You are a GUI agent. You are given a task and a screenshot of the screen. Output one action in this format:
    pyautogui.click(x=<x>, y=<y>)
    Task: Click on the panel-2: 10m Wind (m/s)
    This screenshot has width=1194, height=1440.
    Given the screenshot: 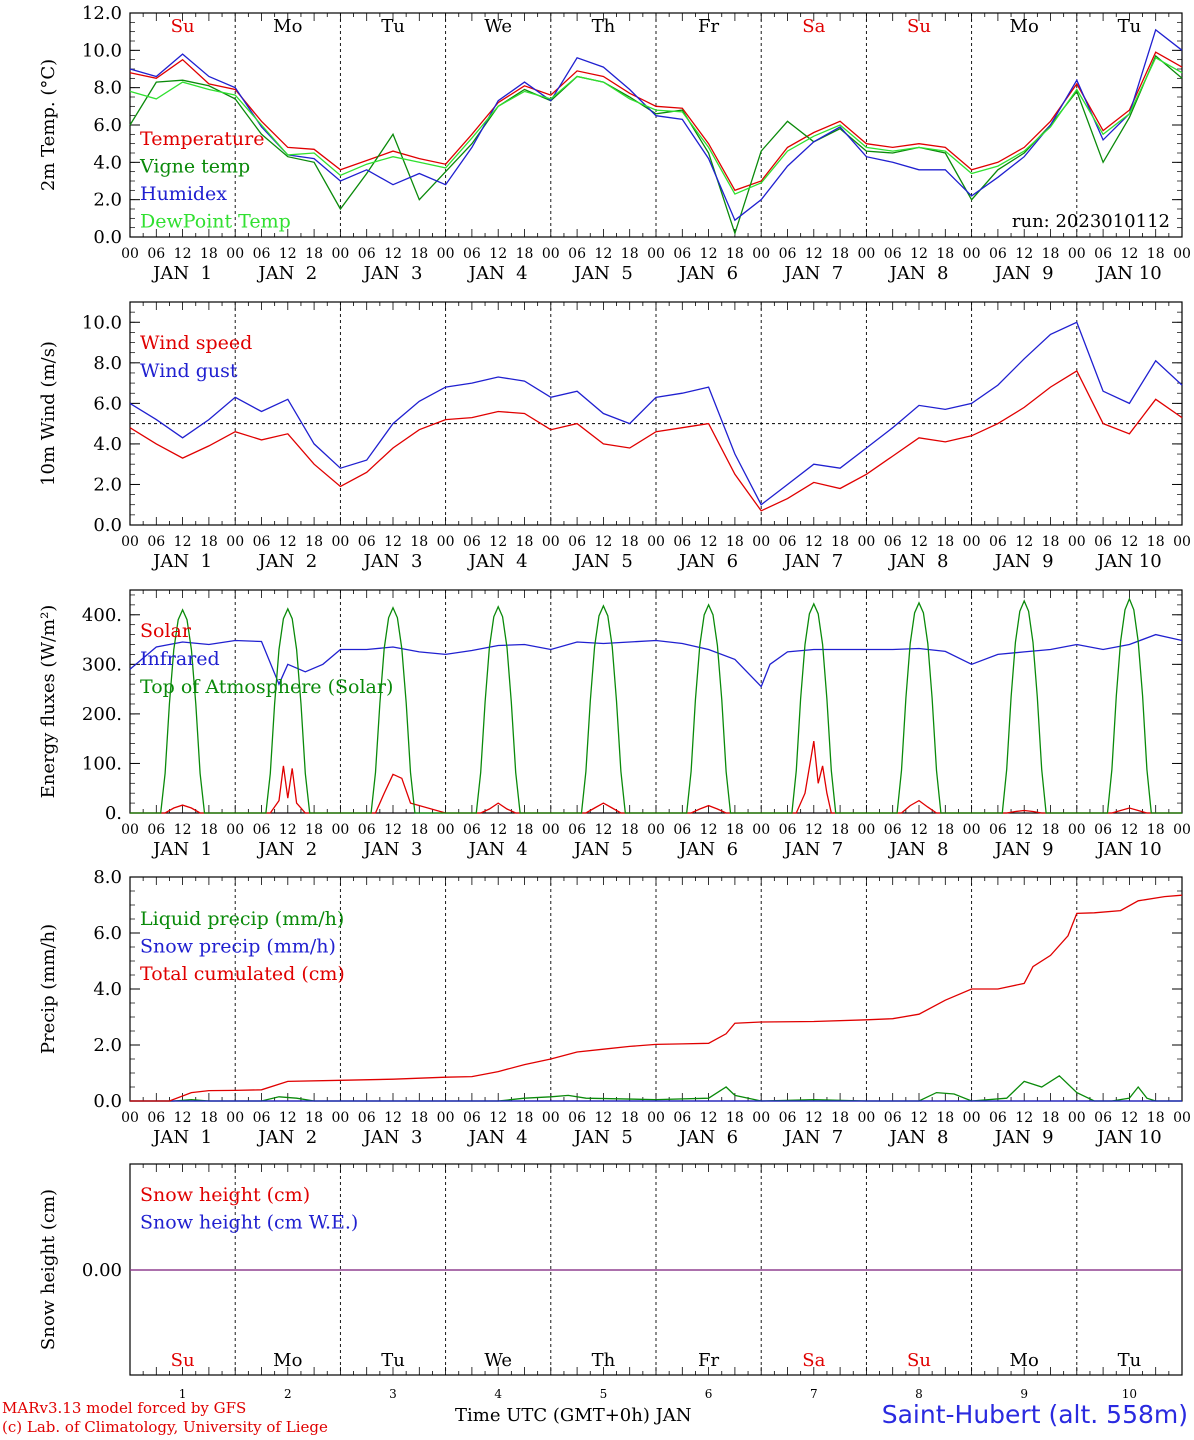 What is the action you would take?
    pyautogui.click(x=610, y=413)
    